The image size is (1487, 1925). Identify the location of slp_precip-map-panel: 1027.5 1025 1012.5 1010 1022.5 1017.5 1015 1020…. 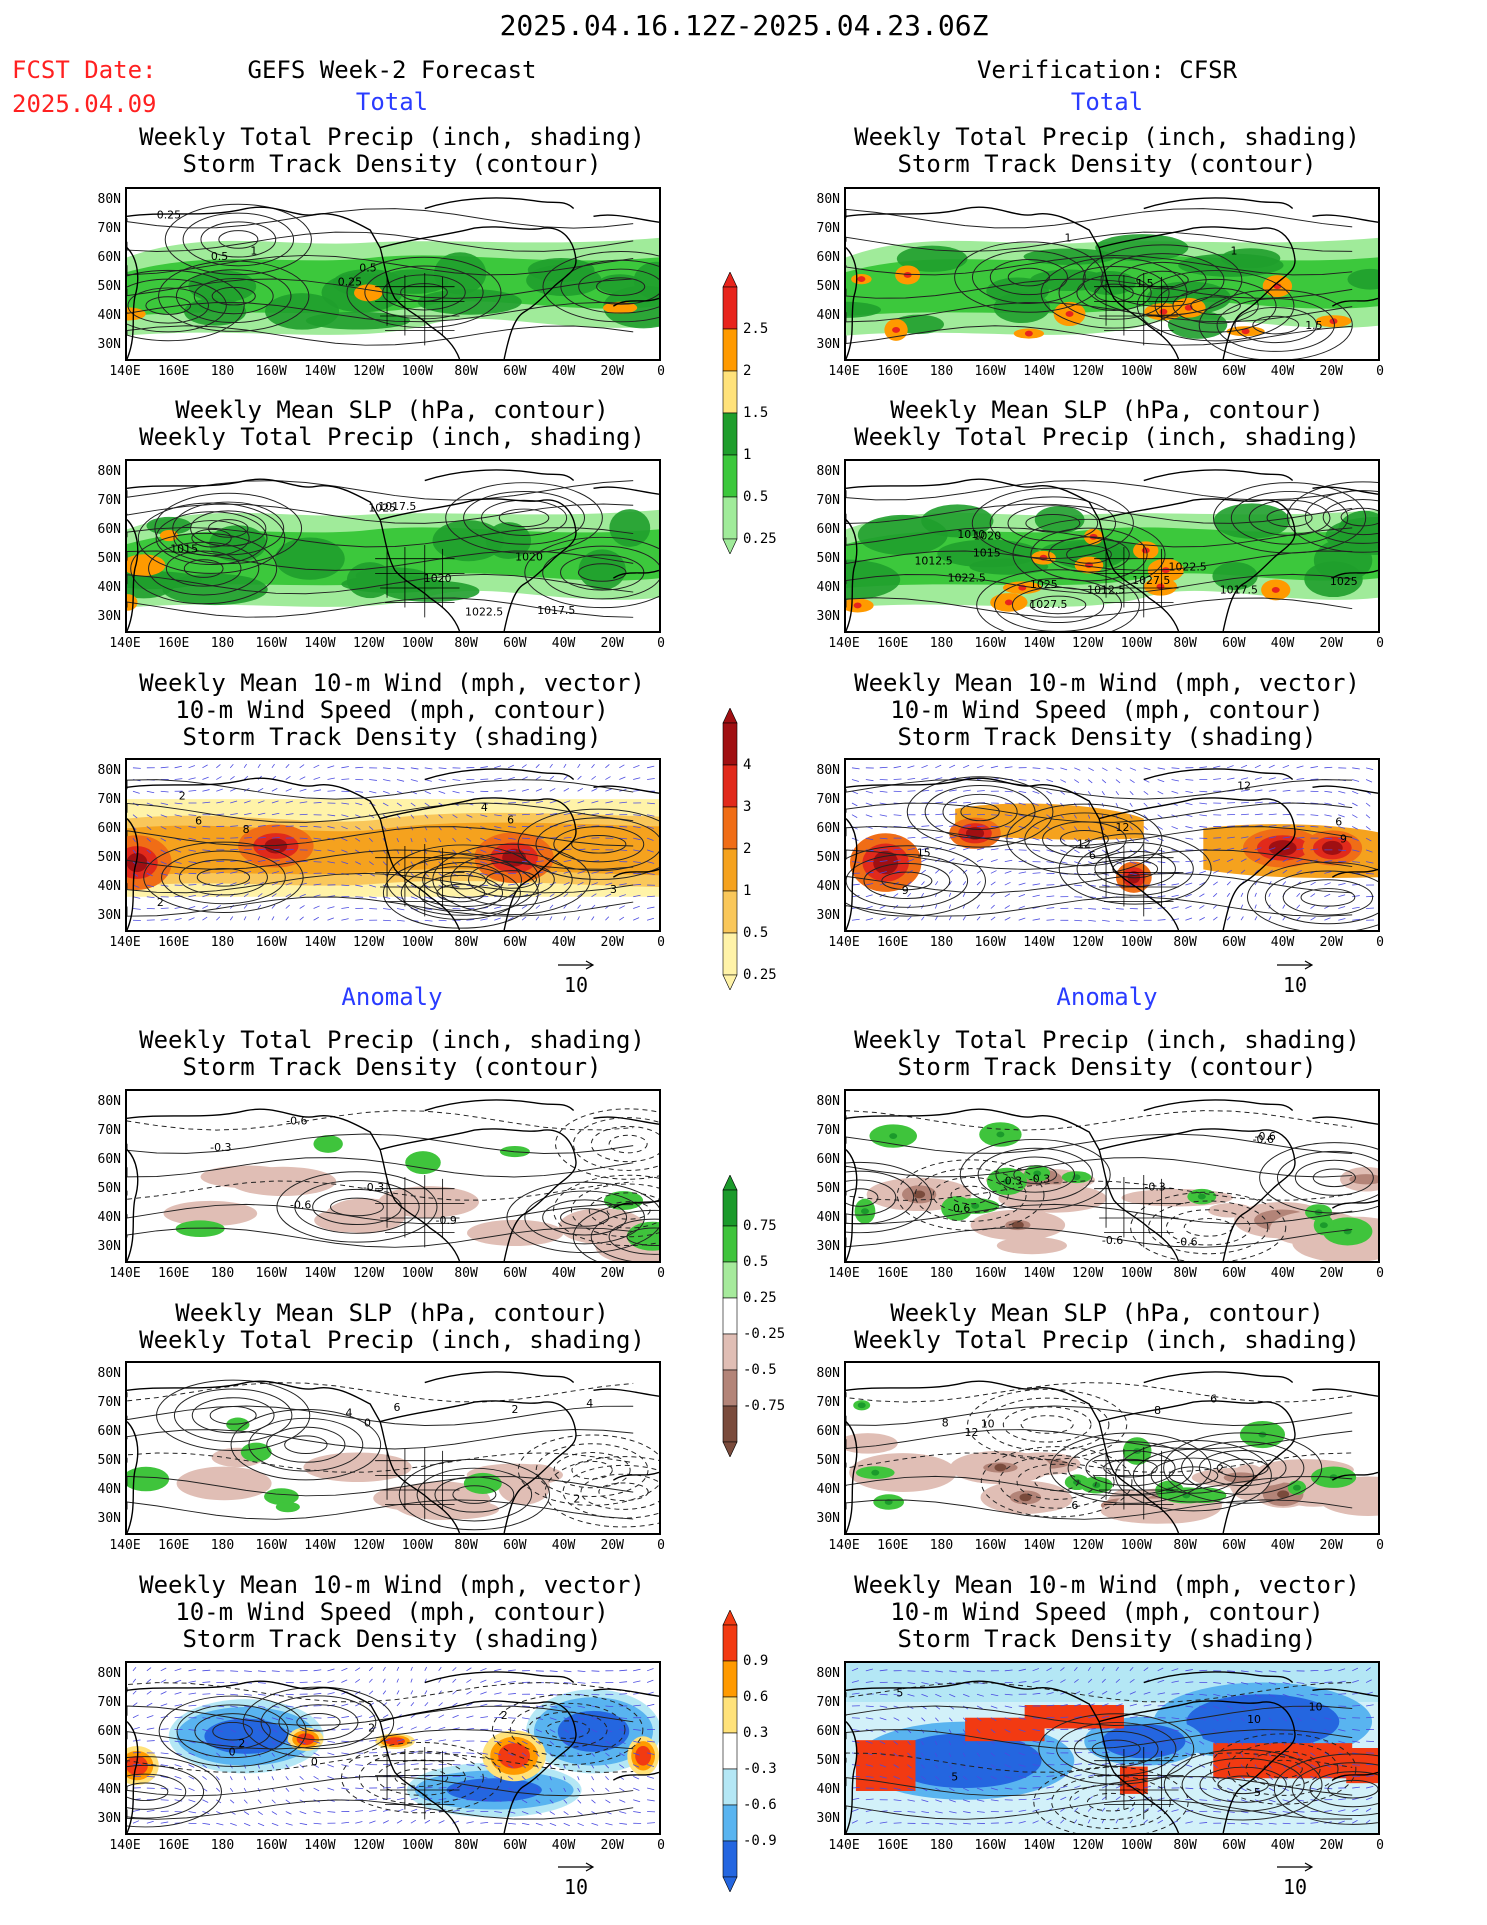
(1112, 546).